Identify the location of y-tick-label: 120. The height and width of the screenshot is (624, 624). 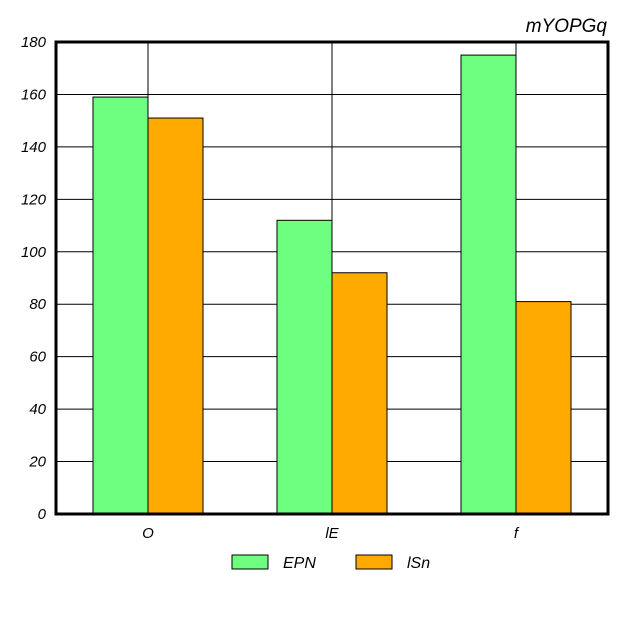
(34, 199).